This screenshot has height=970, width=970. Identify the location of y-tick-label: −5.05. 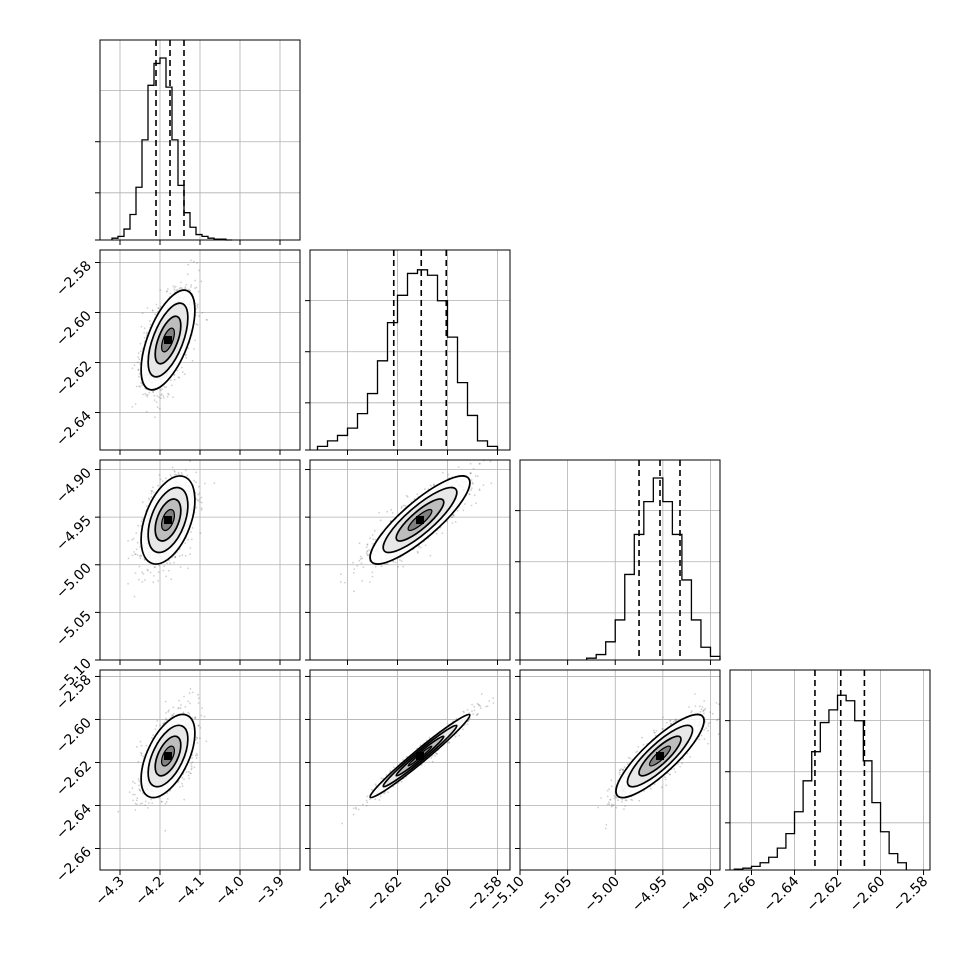
(74, 629).